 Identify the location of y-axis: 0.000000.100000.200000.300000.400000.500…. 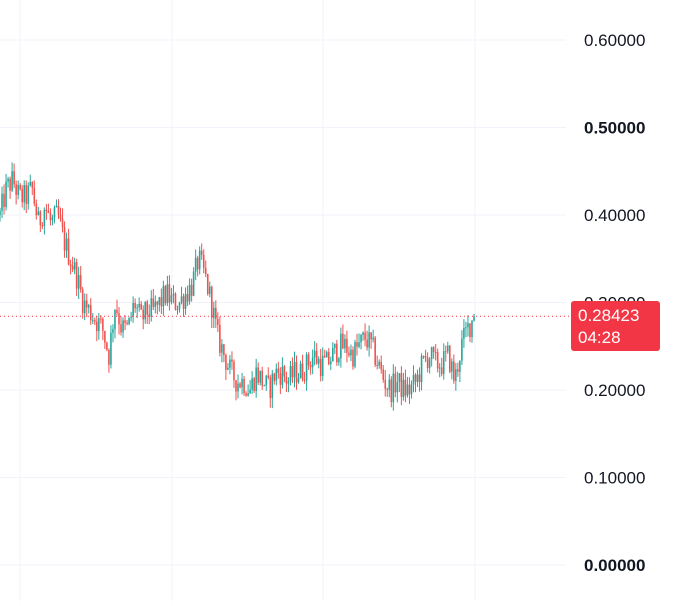
(614, 303).